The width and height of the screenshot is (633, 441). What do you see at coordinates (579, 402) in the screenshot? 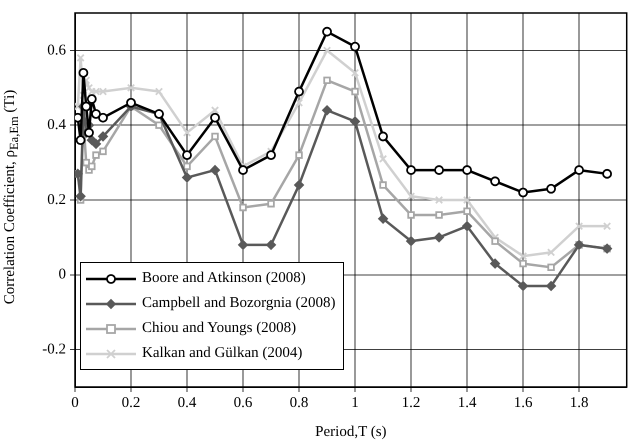
I see `x-tick-label: 1.8` at bounding box center [579, 402].